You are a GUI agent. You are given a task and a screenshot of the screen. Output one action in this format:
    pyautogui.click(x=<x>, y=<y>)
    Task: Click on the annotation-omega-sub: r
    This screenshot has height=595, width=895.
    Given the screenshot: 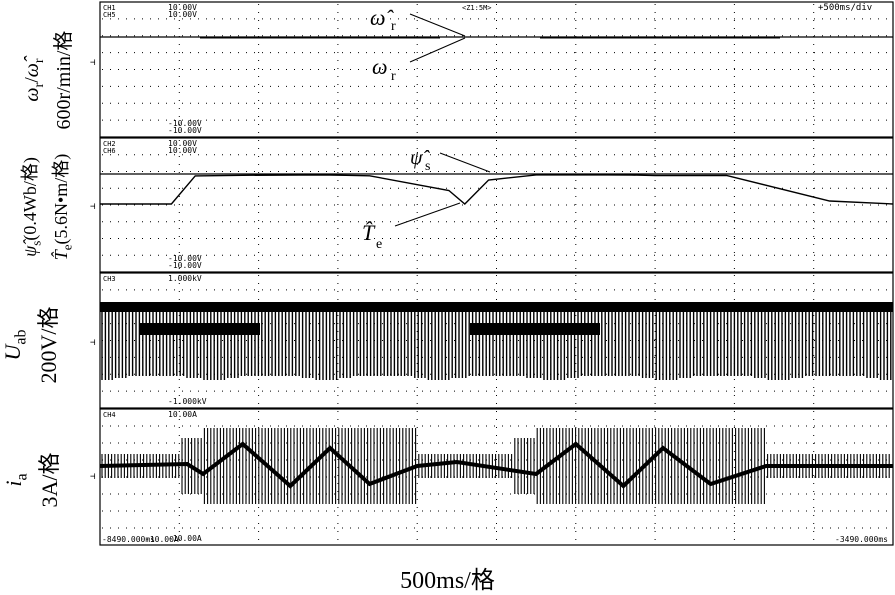 What is the action you would take?
    pyautogui.click(x=393, y=76)
    